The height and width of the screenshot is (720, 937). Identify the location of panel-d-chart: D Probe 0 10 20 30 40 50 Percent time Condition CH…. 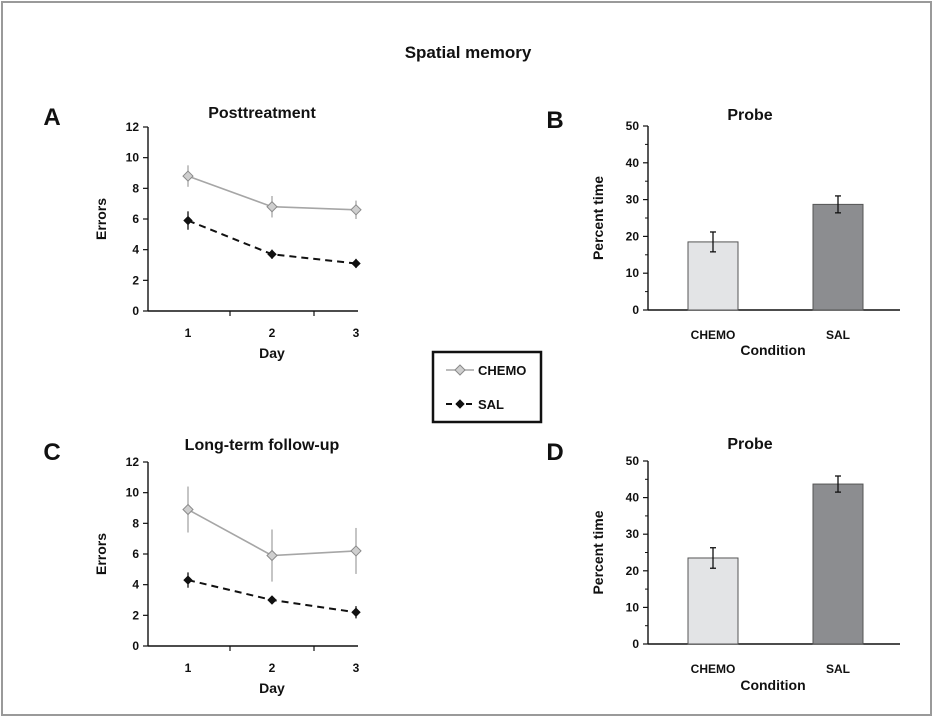
(723, 564).